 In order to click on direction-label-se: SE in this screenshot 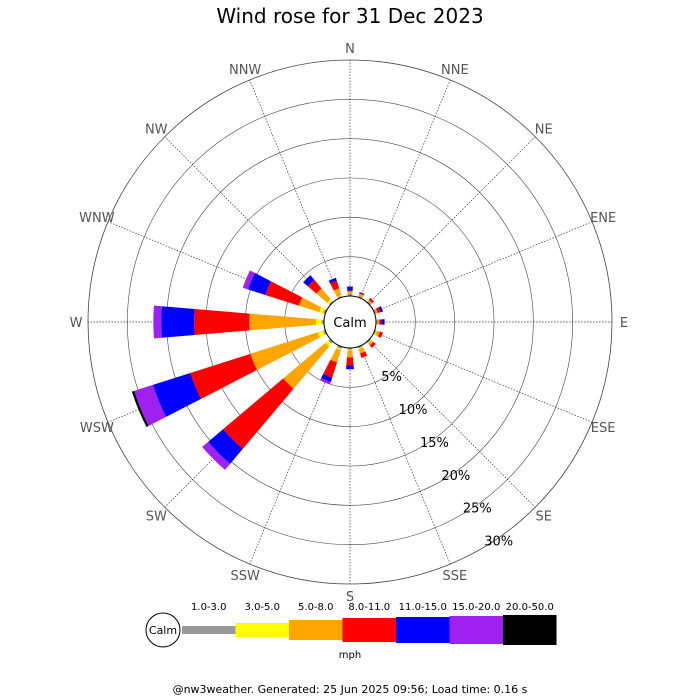, I will do `click(544, 517)`.